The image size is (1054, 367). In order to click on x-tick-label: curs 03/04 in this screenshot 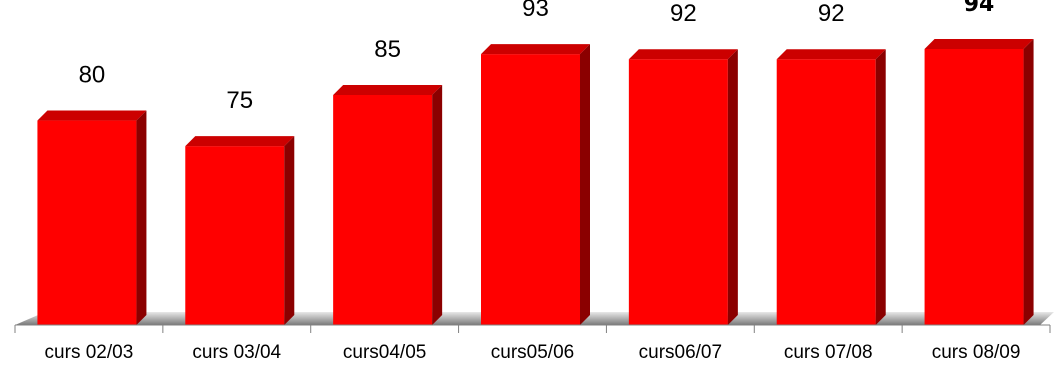, I will do `click(236, 352)`.